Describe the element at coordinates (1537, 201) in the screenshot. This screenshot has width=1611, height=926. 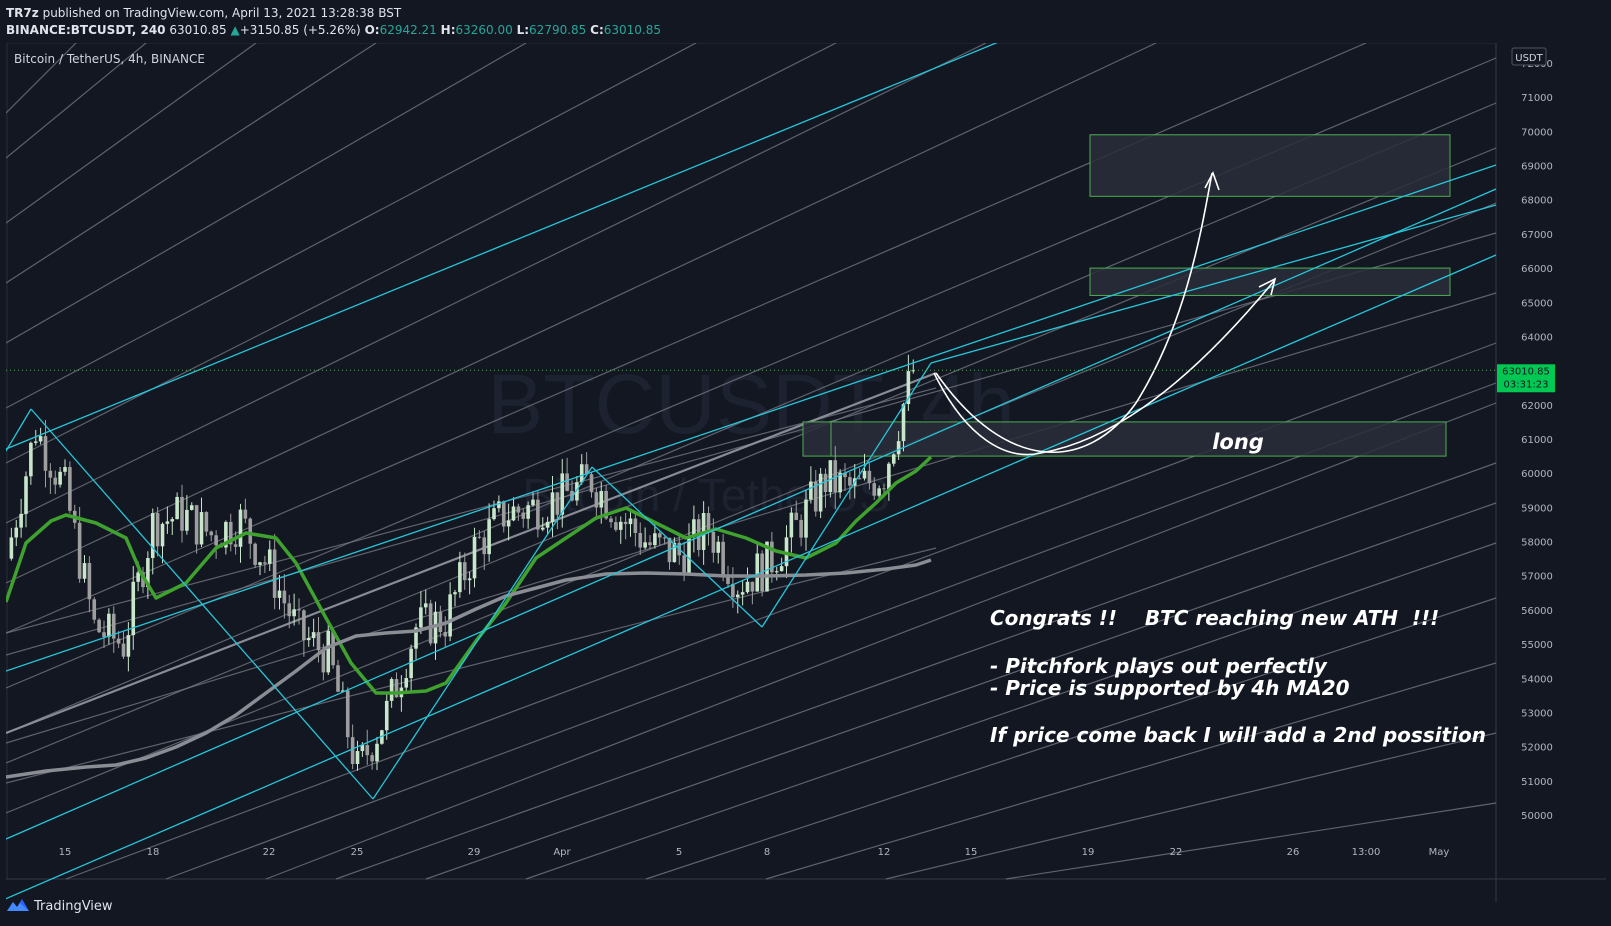
I see `price-tick-label: 68000` at that location.